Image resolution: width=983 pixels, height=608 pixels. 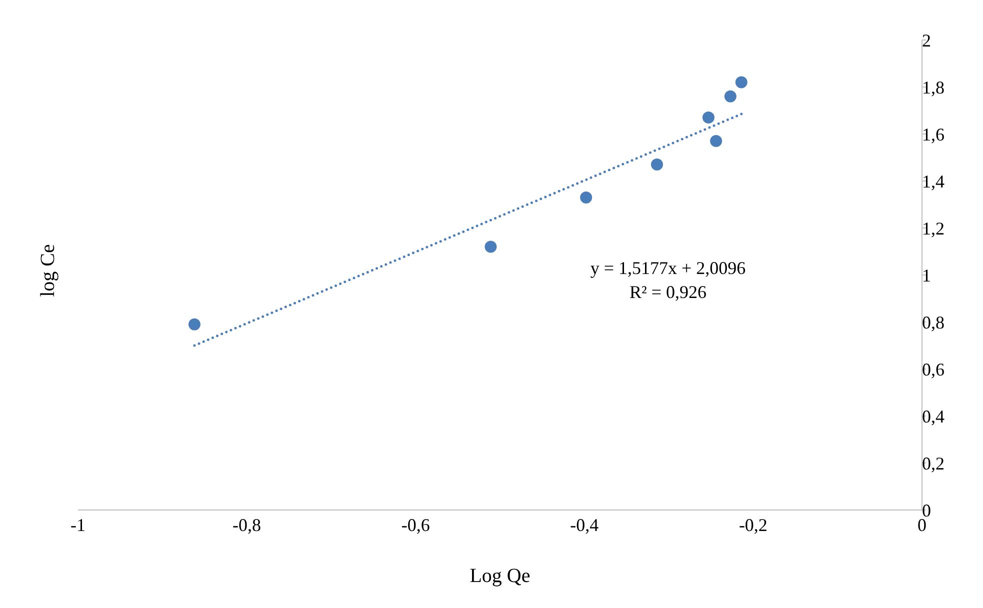 What do you see at coordinates (926, 510) in the screenshot?
I see `y-tick-label: 0` at bounding box center [926, 510].